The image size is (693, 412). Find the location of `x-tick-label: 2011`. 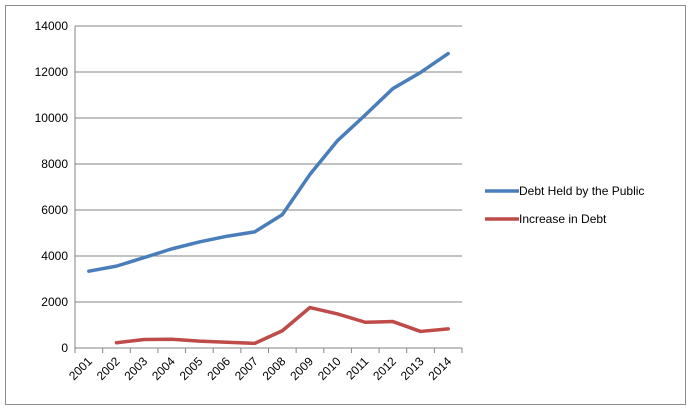

x-tick-label: 2011 is located at coordinates (357, 368).